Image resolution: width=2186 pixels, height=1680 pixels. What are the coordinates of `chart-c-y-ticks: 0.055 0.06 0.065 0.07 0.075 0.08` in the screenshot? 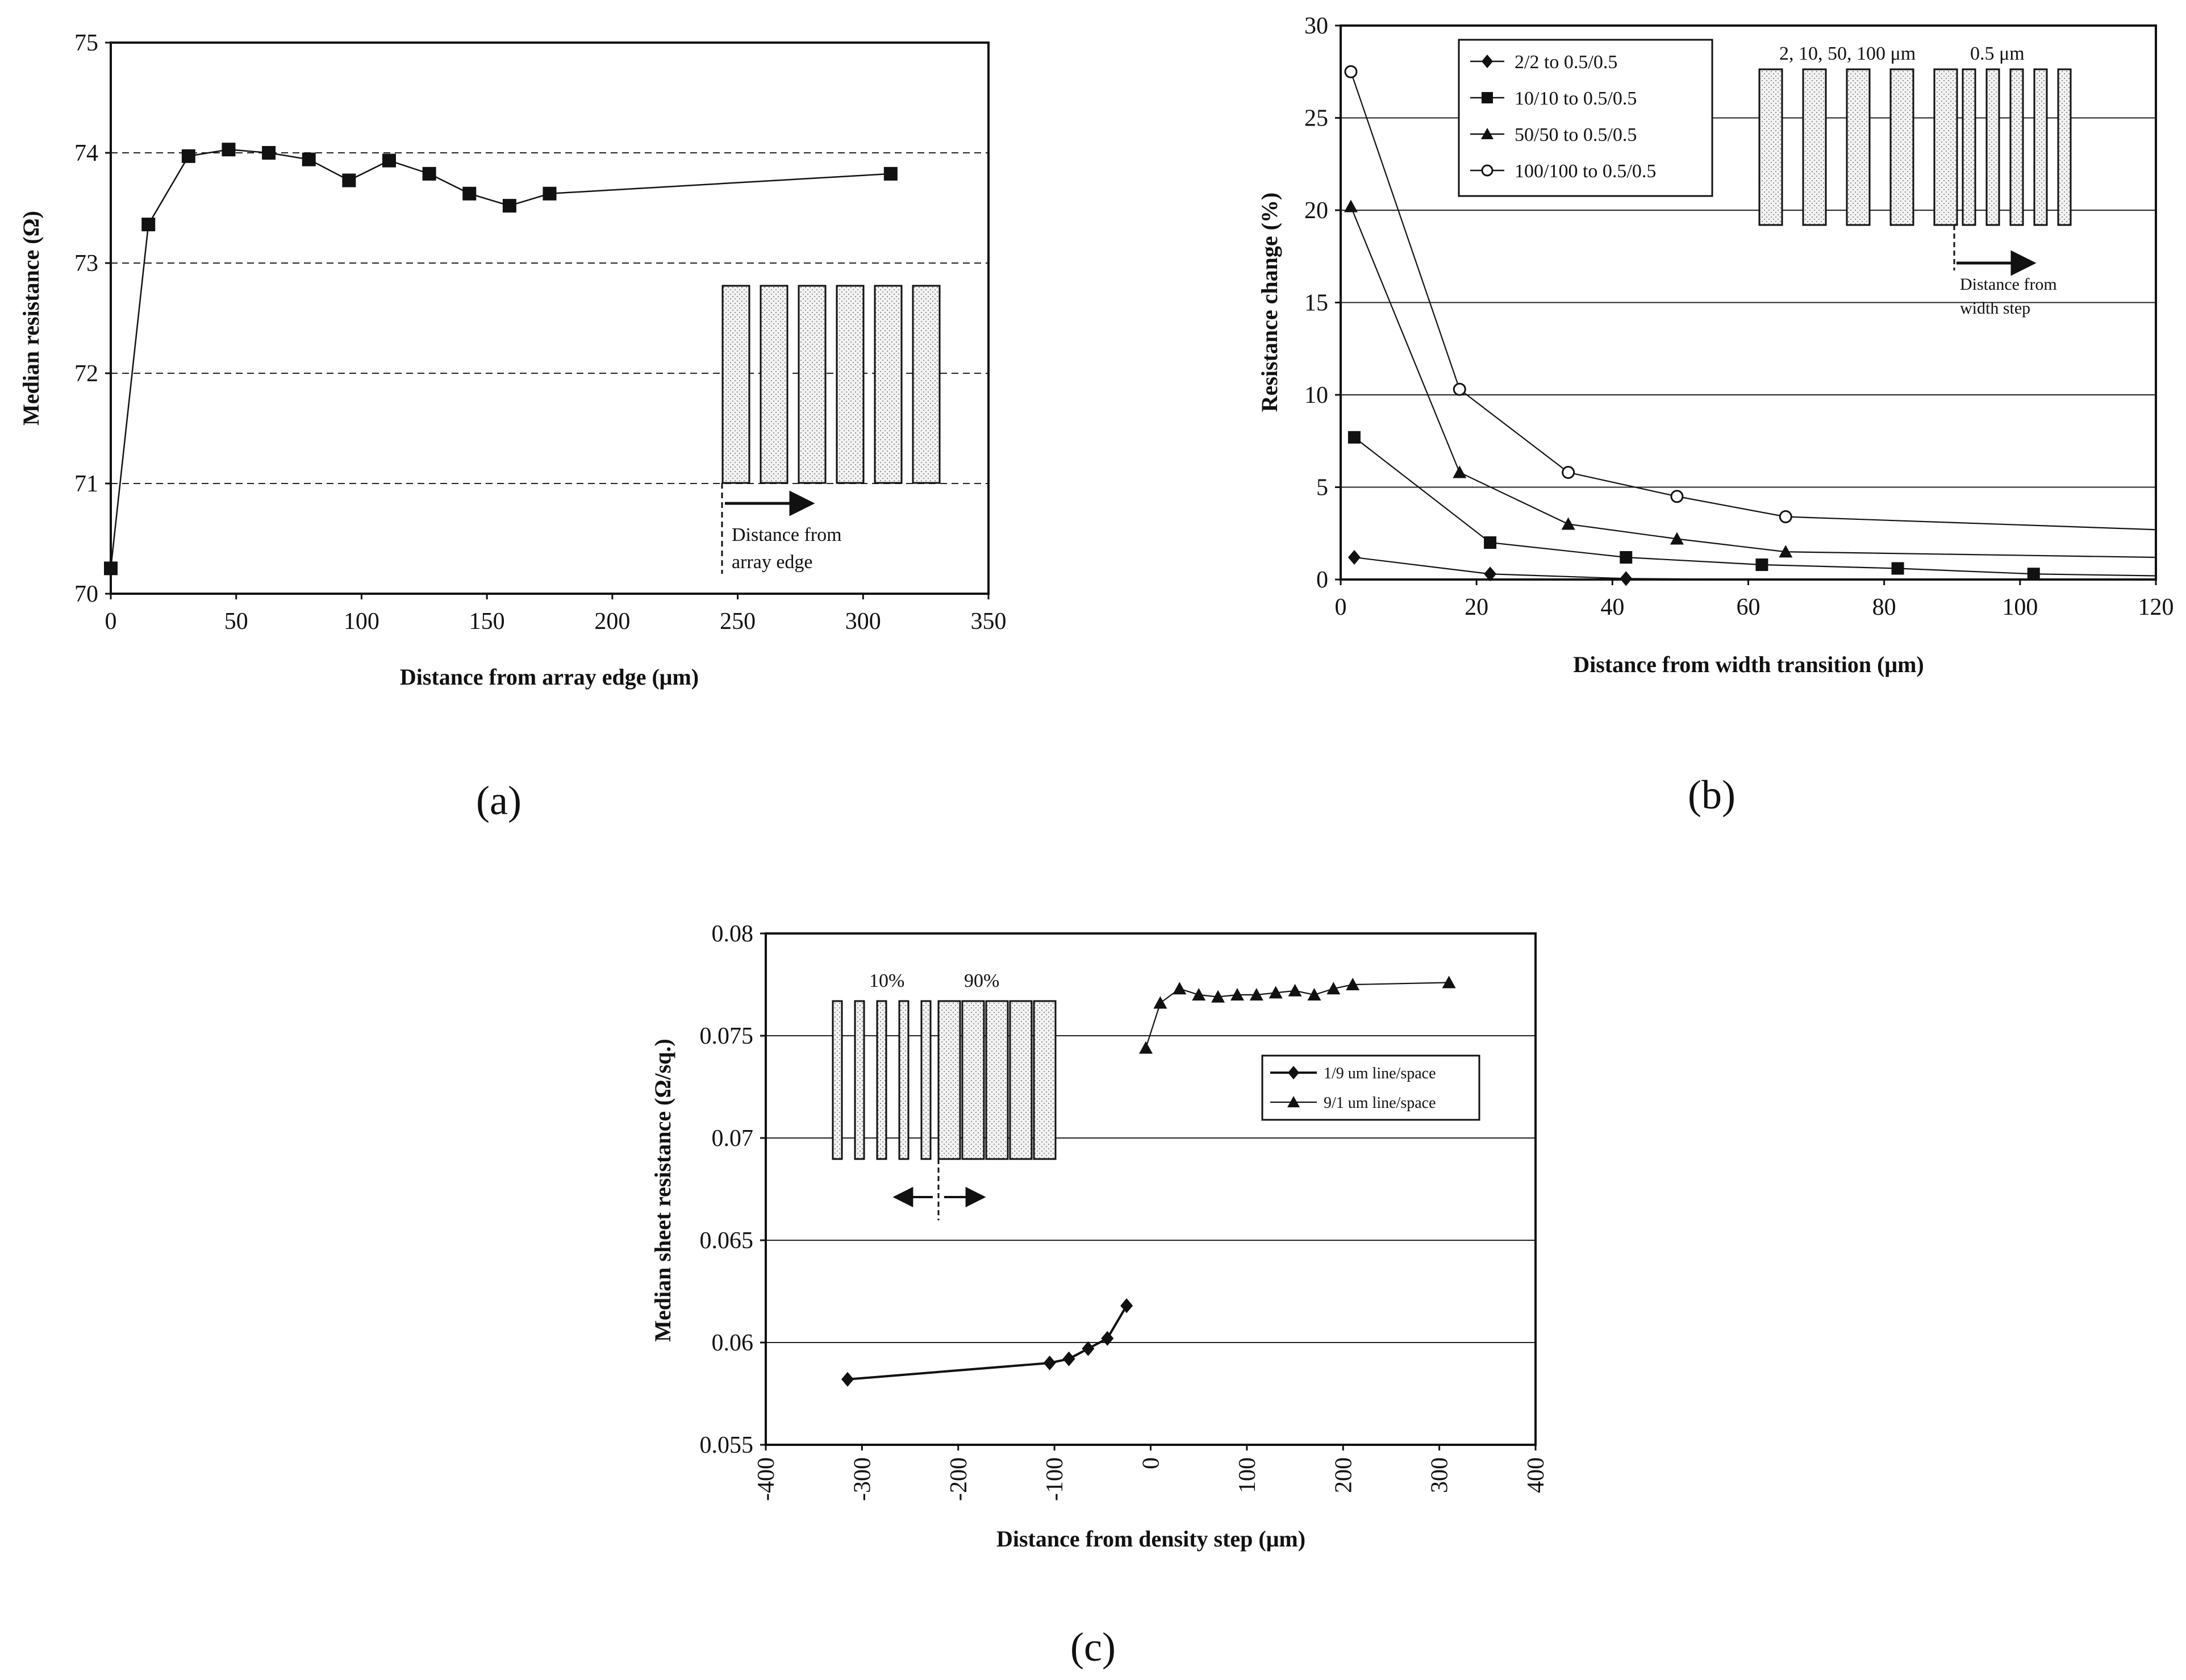 It's located at (733, 1189).